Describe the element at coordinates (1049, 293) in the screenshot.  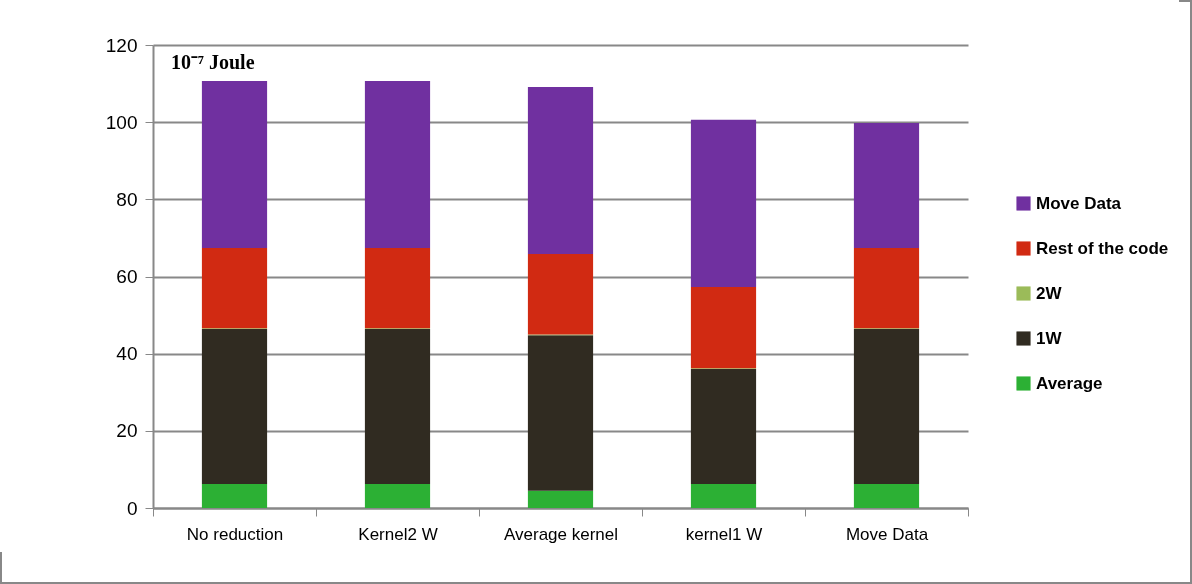
I see `legend-label: 2W` at that location.